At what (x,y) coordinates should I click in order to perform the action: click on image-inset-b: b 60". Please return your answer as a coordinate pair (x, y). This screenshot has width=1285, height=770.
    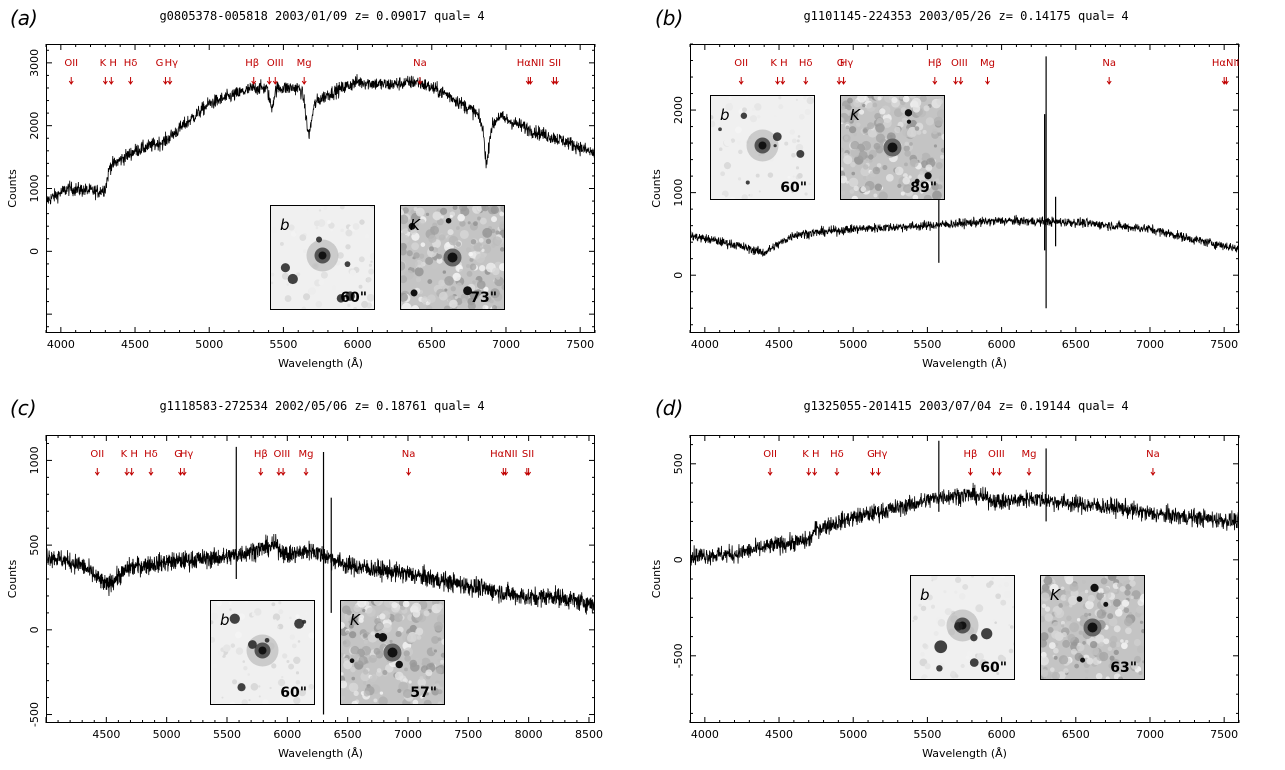
    Looking at the image, I should click on (962, 627).